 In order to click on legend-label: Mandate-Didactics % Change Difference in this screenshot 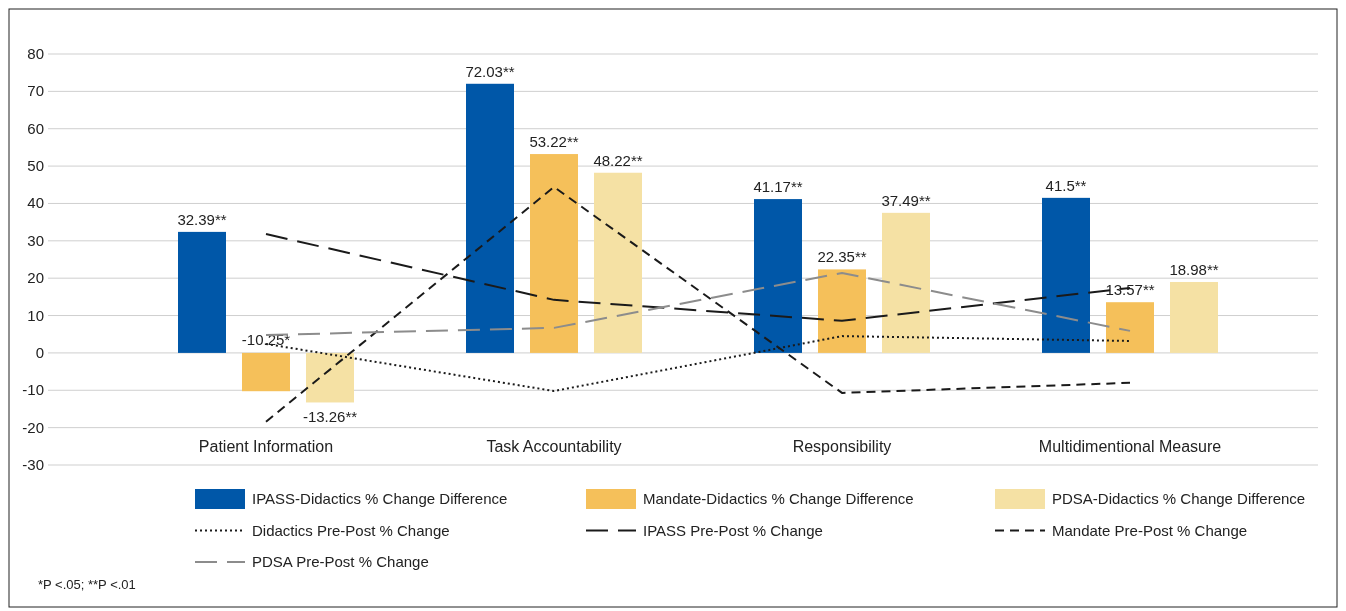, I will do `click(778, 498)`.